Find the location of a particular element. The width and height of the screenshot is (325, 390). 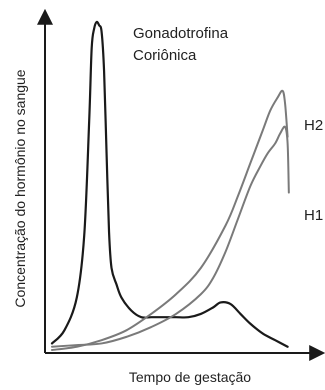

series-label-gonadotrofina-corionica-line-1: Gonadotrofina is located at coordinates (181, 33).